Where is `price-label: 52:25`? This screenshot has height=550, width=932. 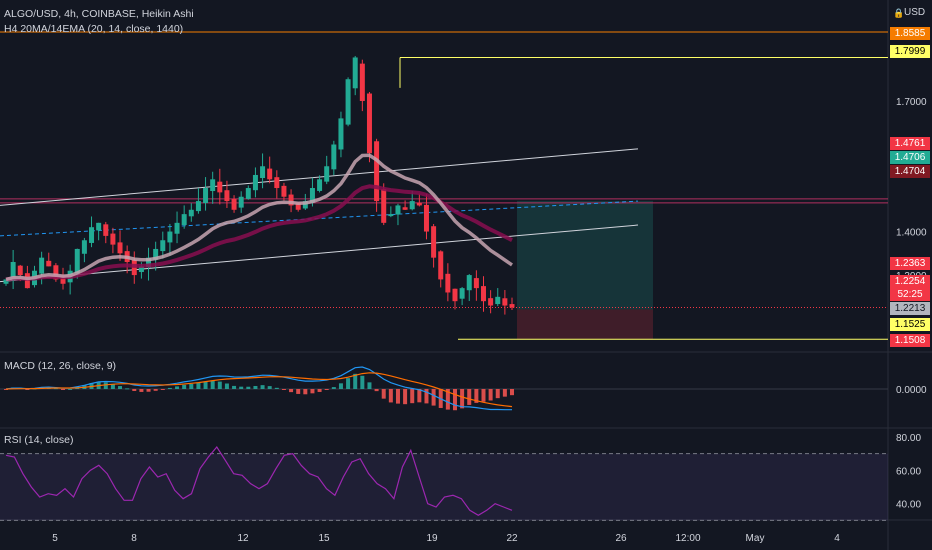 price-label: 52:25 is located at coordinates (910, 294).